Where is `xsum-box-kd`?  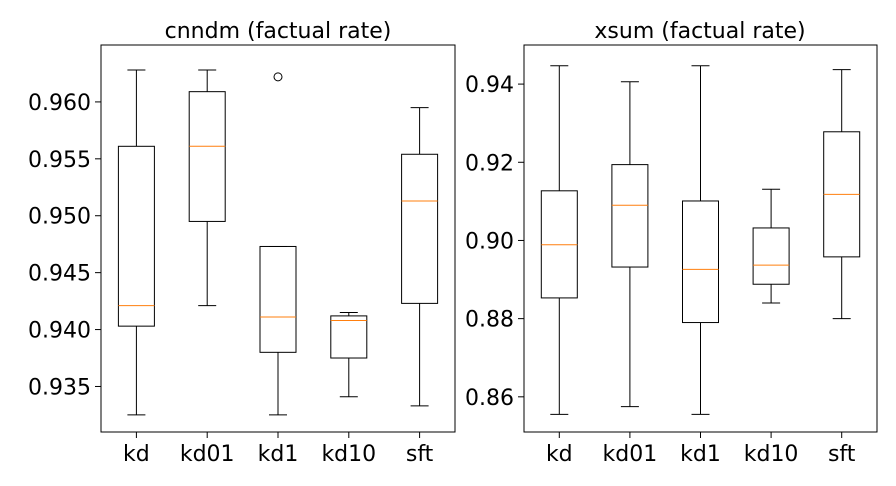
xsum-box-kd is located at coordinates (559, 240).